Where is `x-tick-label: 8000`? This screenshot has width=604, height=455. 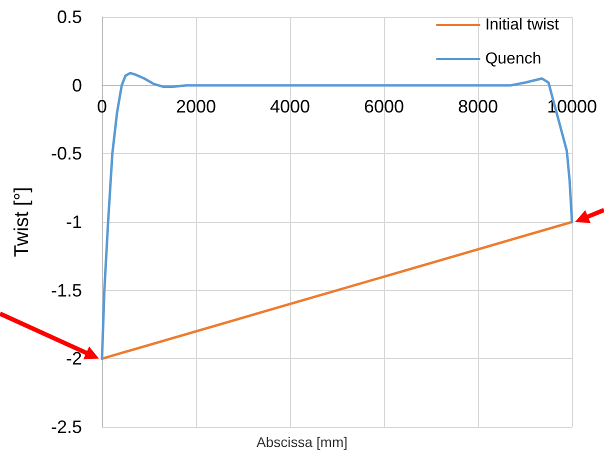
x-tick-label: 8000 is located at coordinates (478, 106).